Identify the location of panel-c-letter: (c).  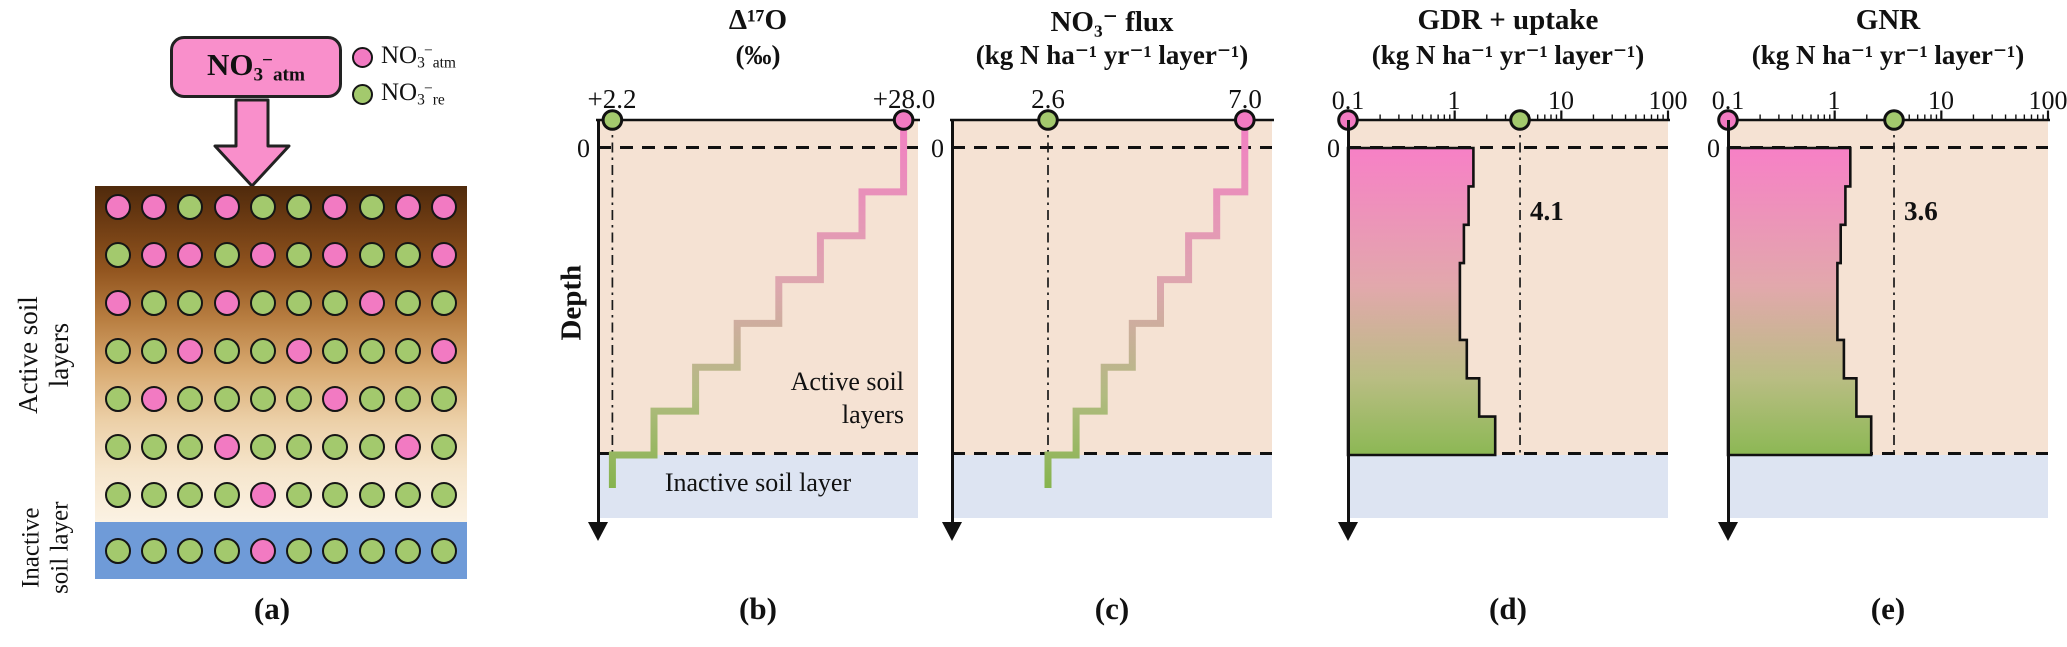
(1112, 608).